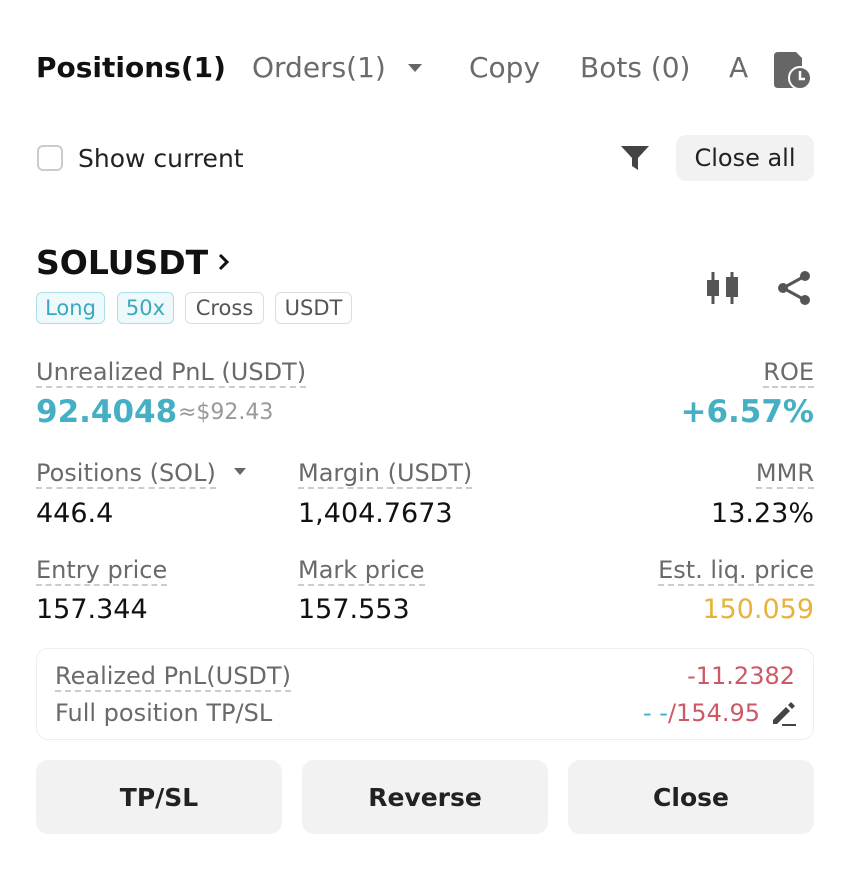 This screenshot has height=881, width=850. I want to click on value: +6.57%, so click(747, 412).